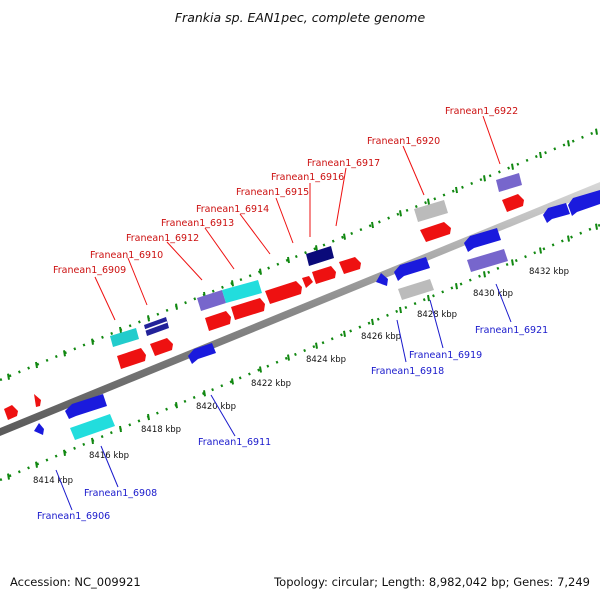  What do you see at coordinates (445, 355) in the screenshot?
I see `gene-label: Franean1_6919` at bounding box center [445, 355].